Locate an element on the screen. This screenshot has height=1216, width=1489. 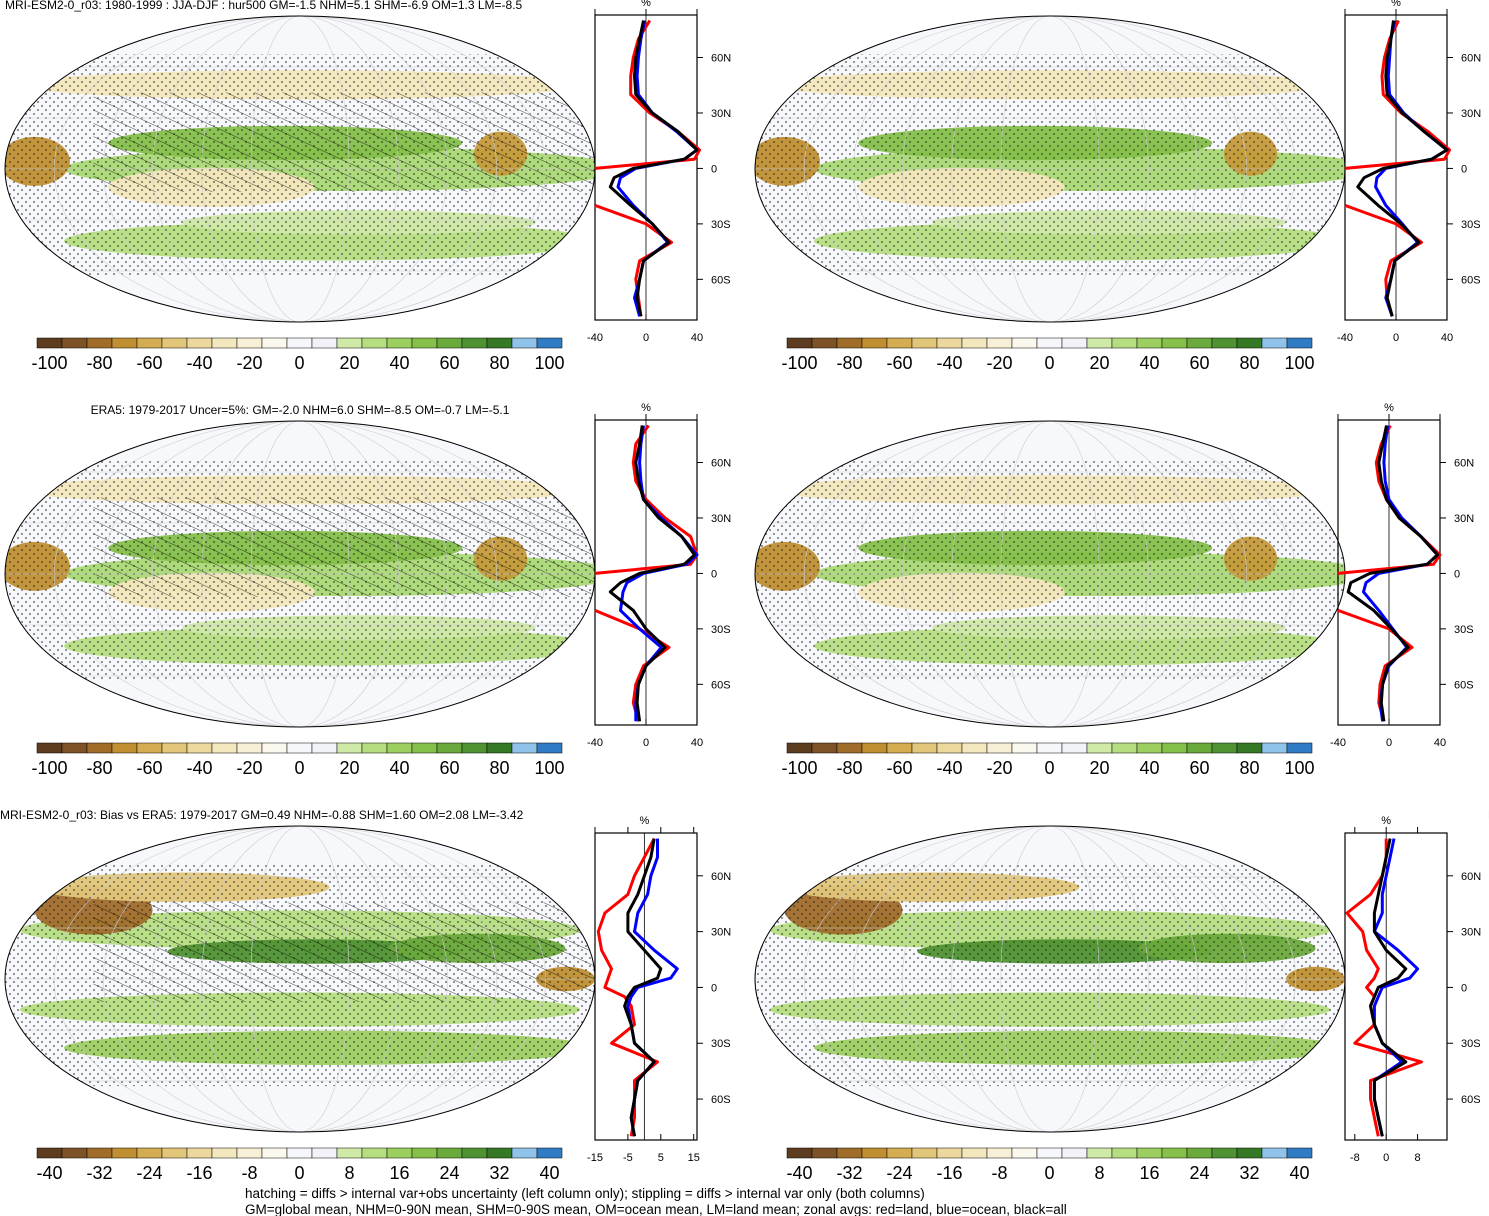
colorbar-label: 60 is located at coordinates (1199, 363).